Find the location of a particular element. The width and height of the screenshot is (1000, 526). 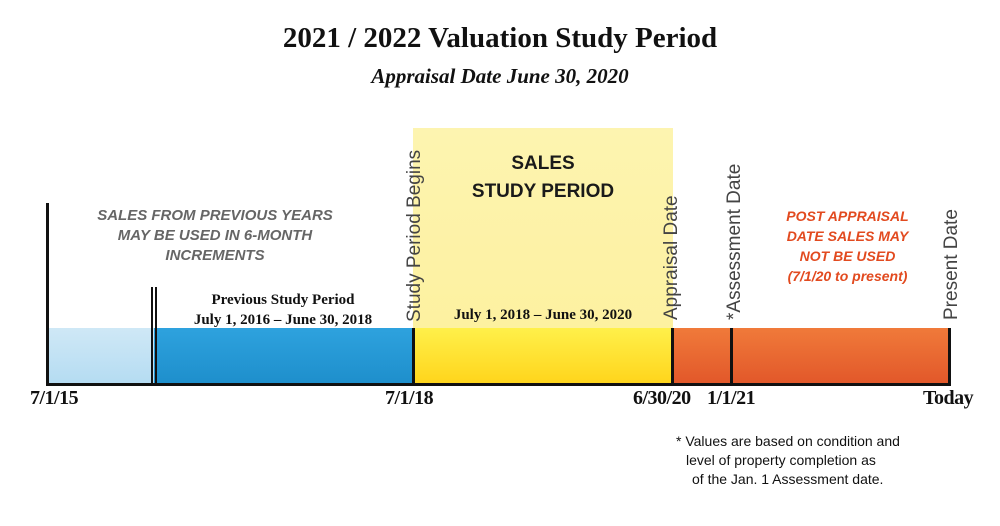

post-appraisal-segment is located at coordinates (811, 355).